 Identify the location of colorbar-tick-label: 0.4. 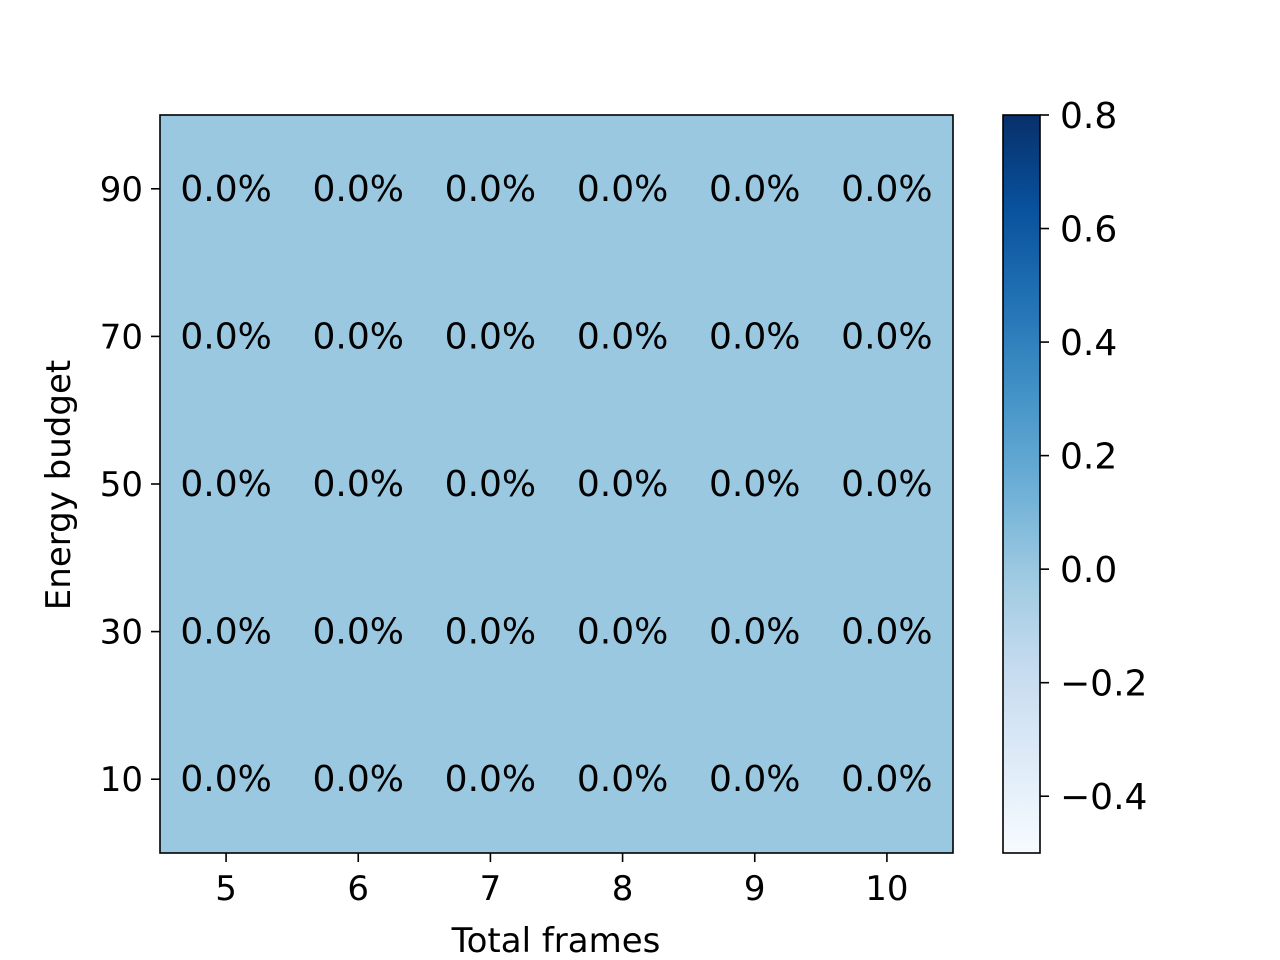
(1088, 343).